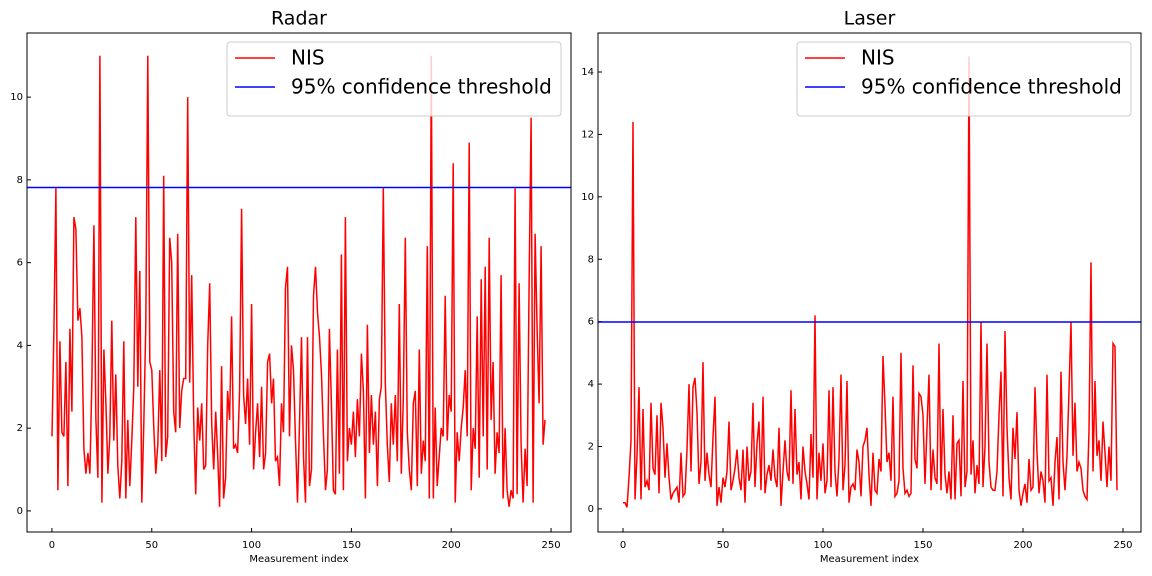  Describe the element at coordinates (870, 19) in the screenshot. I see `chart-title: Laser` at that location.